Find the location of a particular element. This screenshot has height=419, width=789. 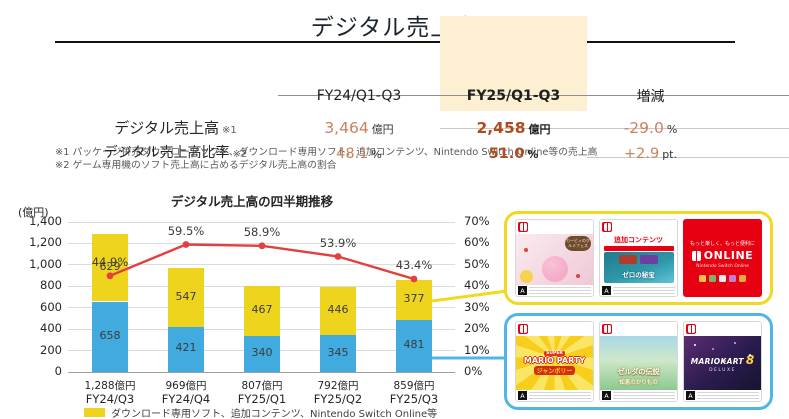

line-point-label: 44.9% is located at coordinates (110, 261).